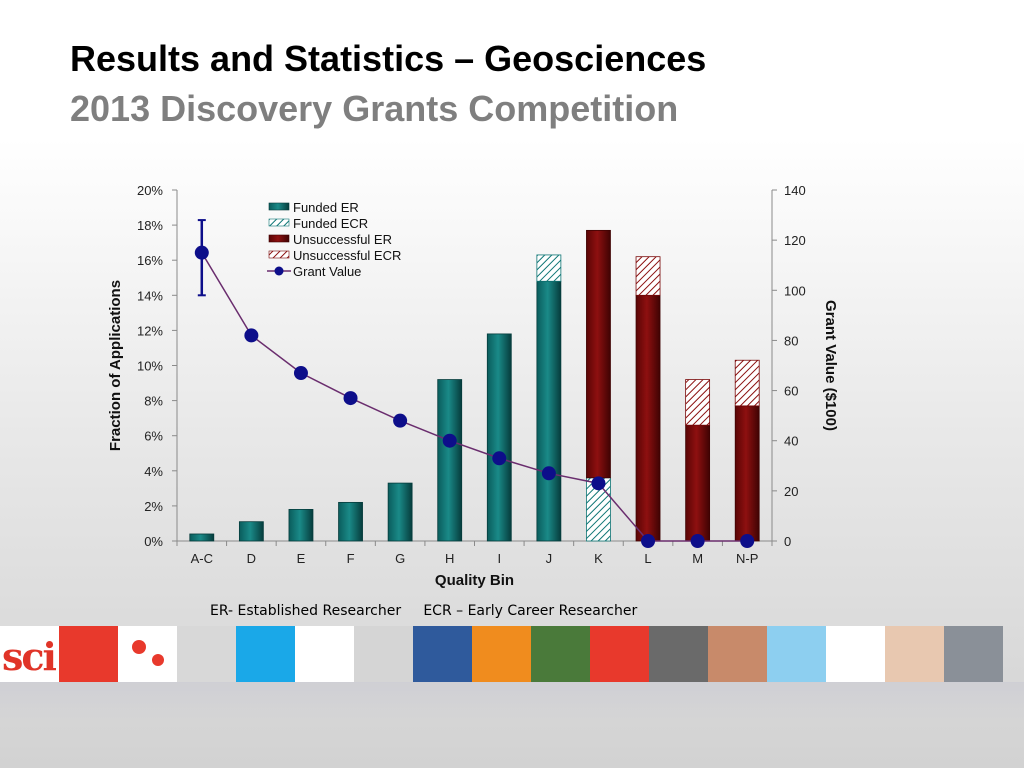  What do you see at coordinates (150, 295) in the screenshot?
I see `y-tick-label: 14%` at bounding box center [150, 295].